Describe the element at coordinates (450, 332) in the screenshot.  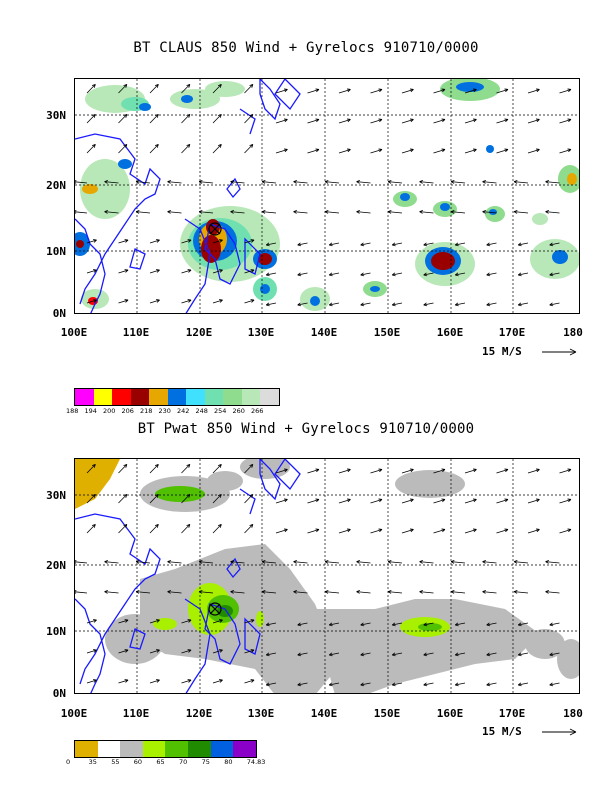
I see `lon-label-160e: 160E` at that location.